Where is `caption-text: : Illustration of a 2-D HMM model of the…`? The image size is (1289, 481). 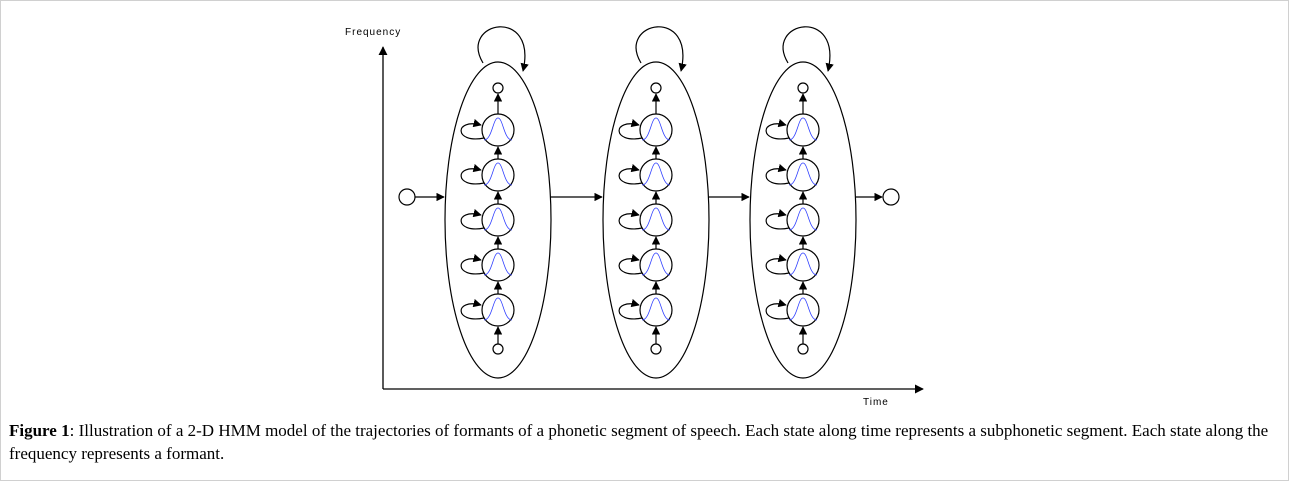
caption-text: : Illustration of a 2-D HMM model of the… is located at coordinates (638, 442).